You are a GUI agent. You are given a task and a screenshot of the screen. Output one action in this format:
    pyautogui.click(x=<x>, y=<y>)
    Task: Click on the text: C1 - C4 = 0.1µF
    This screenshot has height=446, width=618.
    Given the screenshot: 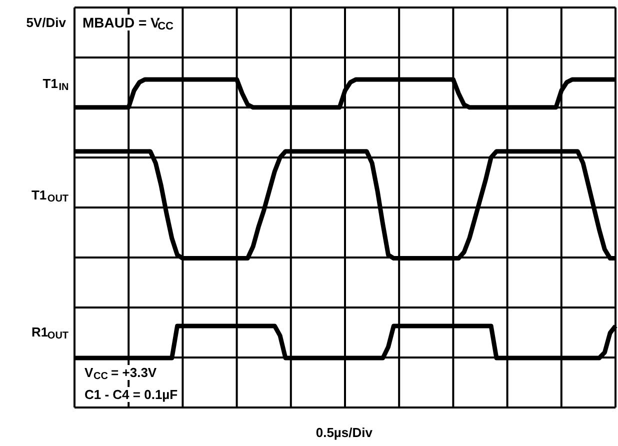 What is the action you would take?
    pyautogui.click(x=131, y=394)
    